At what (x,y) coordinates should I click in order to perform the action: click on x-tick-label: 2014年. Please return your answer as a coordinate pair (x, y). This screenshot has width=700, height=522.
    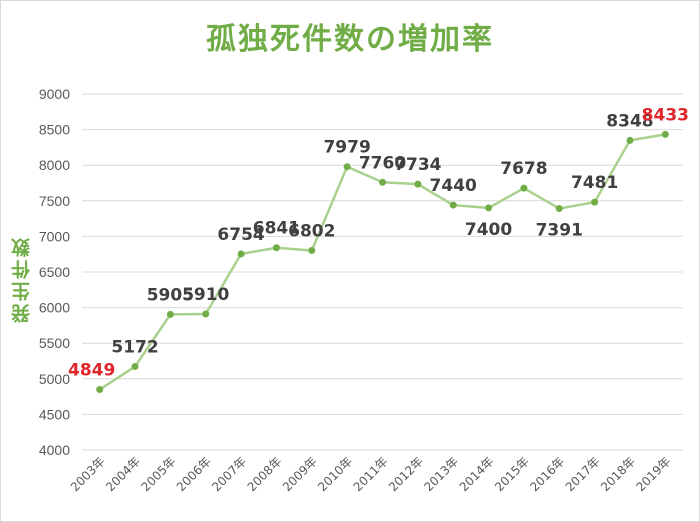
    Looking at the image, I should click on (477, 474).